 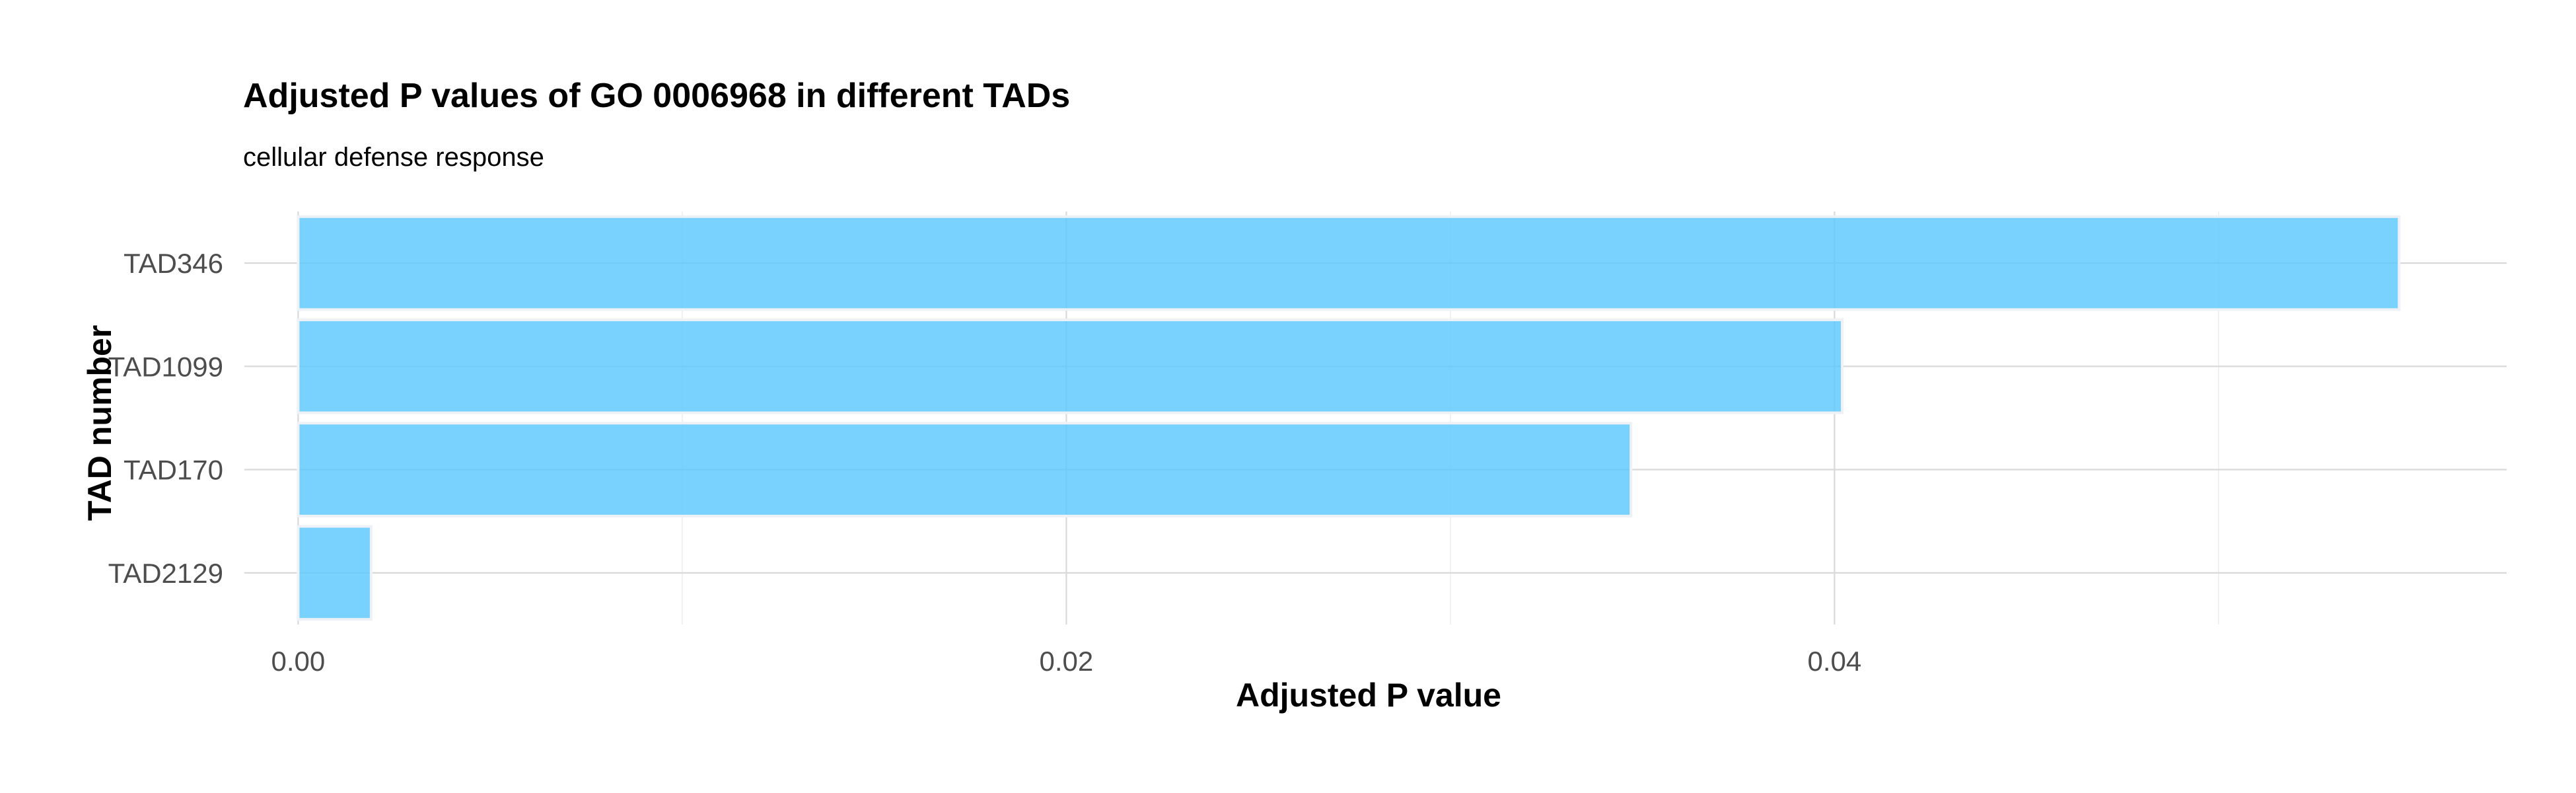 What do you see at coordinates (1368, 696) in the screenshot?
I see `x-axis-label: Adjusted P value` at bounding box center [1368, 696].